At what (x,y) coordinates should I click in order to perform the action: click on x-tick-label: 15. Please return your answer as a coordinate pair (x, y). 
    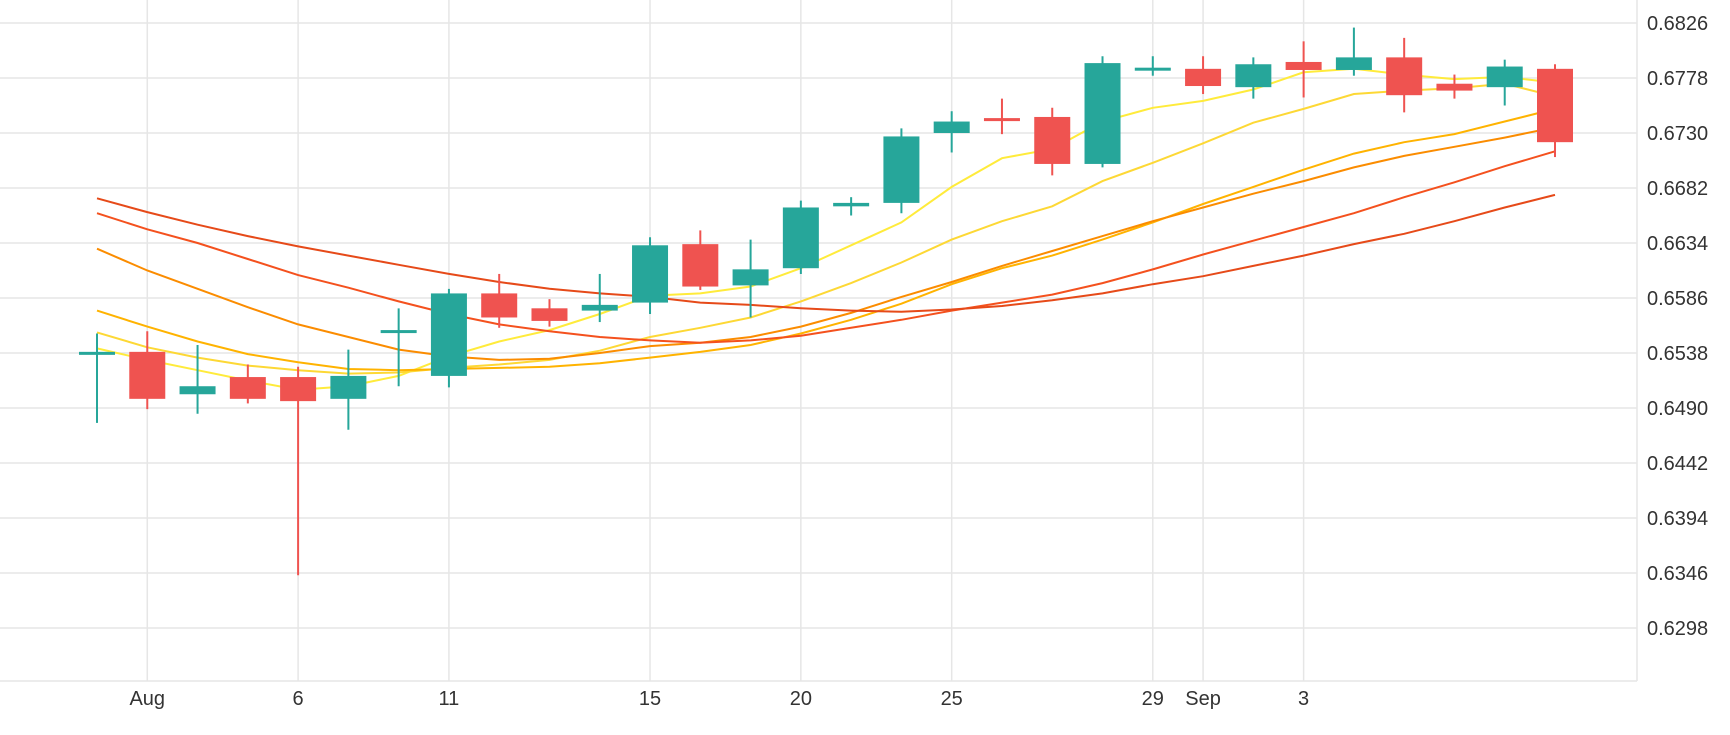
    Looking at the image, I should click on (650, 699).